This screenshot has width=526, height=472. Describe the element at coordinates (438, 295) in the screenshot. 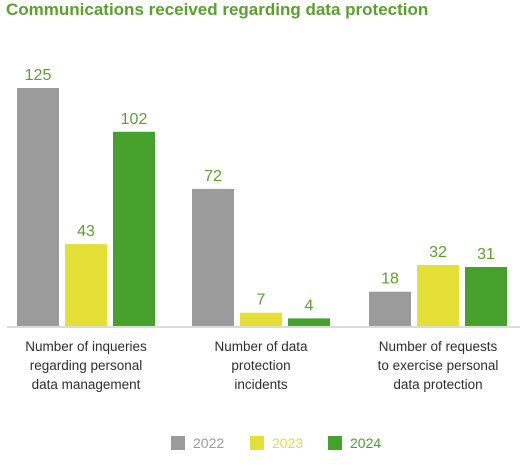

I see `bar-2023-cat3` at that location.